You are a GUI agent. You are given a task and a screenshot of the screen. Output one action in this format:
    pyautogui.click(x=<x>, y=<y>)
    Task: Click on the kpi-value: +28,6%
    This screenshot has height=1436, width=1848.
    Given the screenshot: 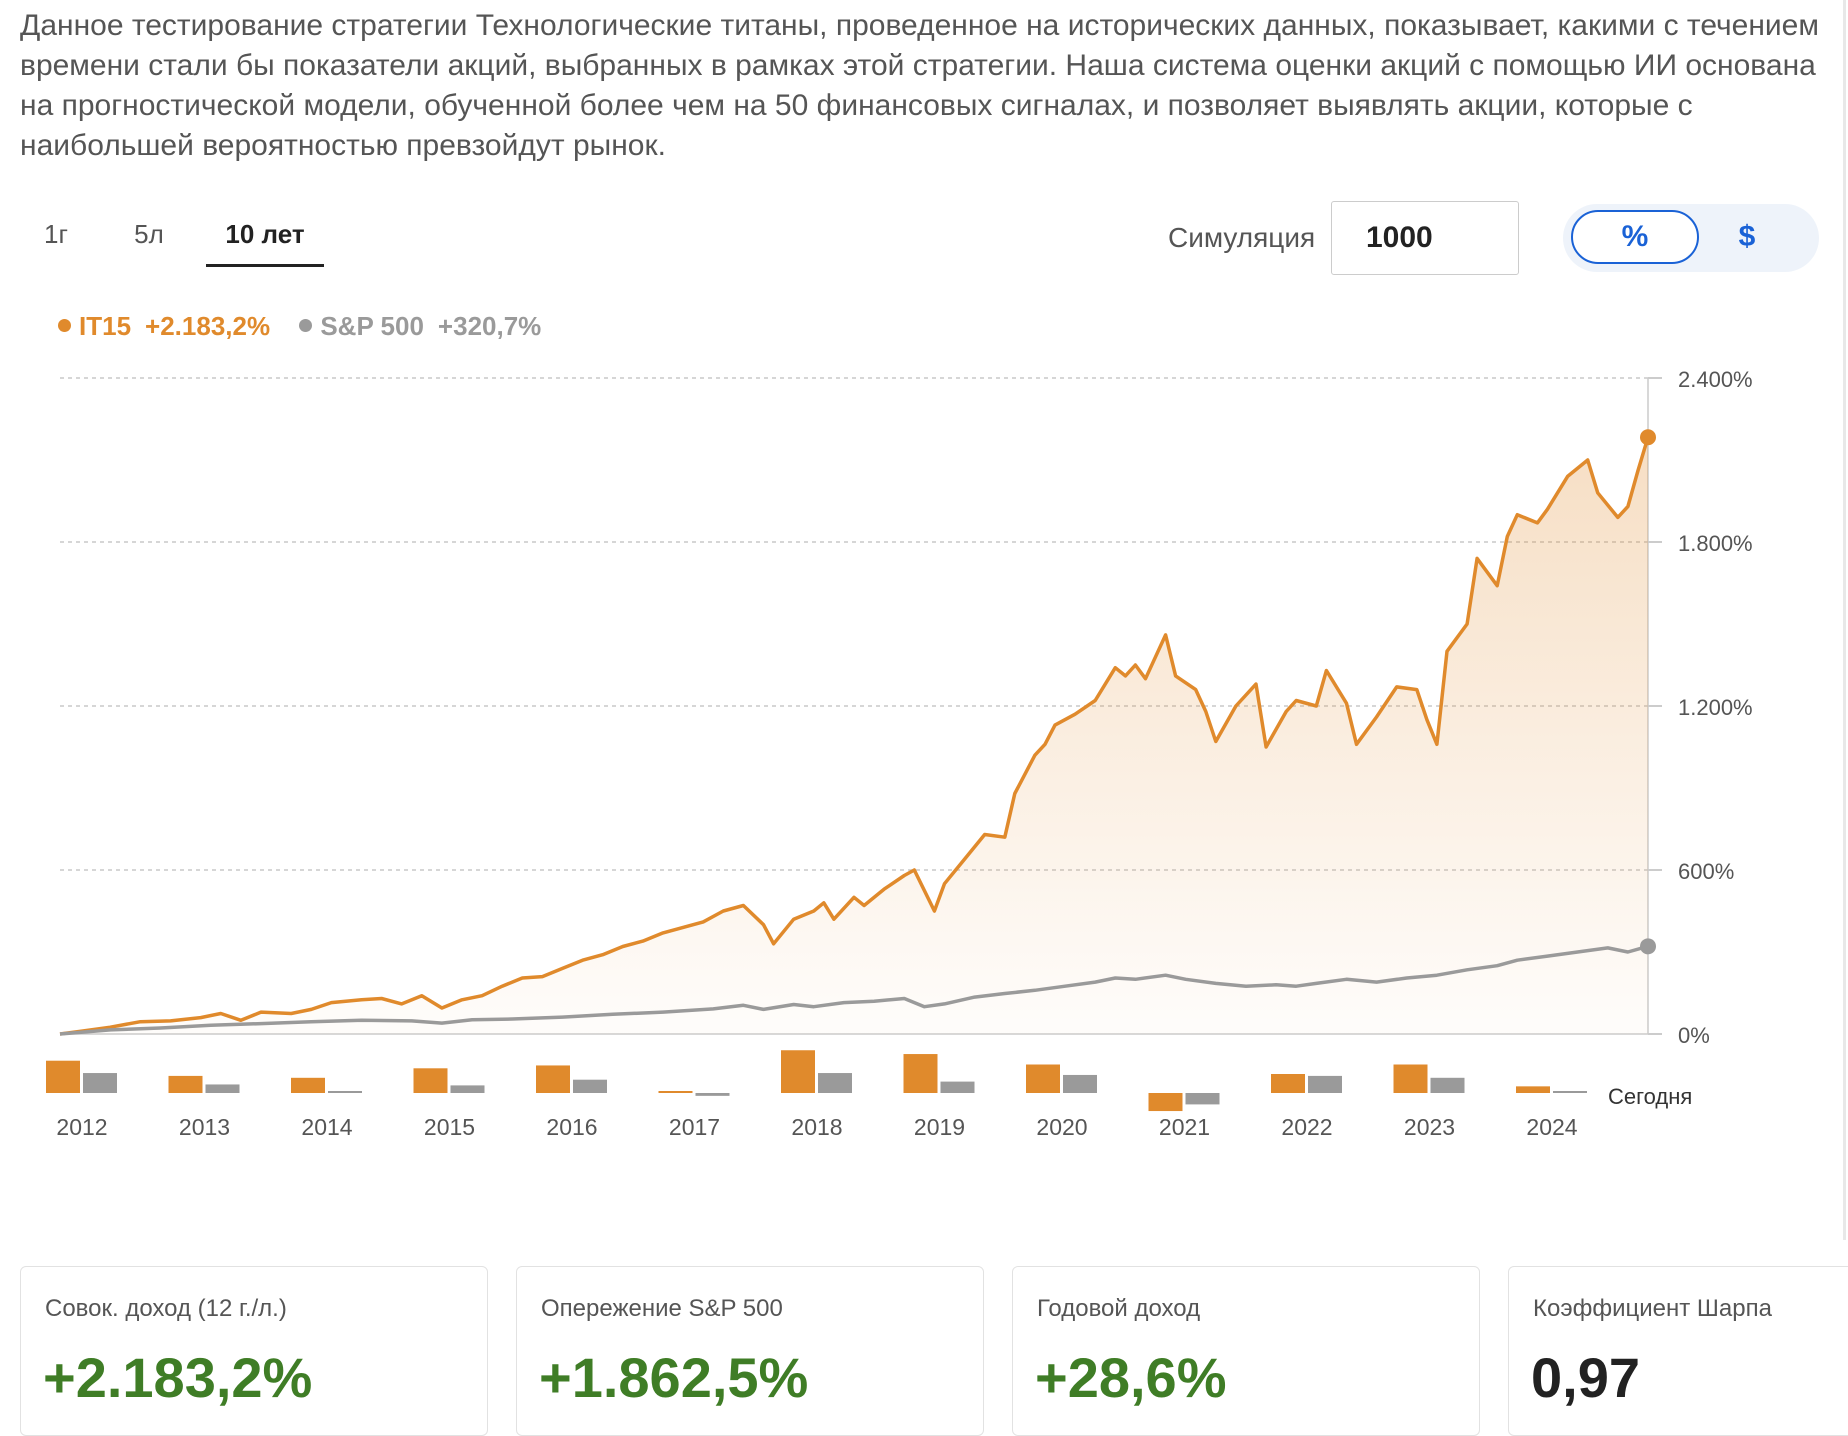 What is the action you would take?
    pyautogui.click(x=1131, y=1377)
    